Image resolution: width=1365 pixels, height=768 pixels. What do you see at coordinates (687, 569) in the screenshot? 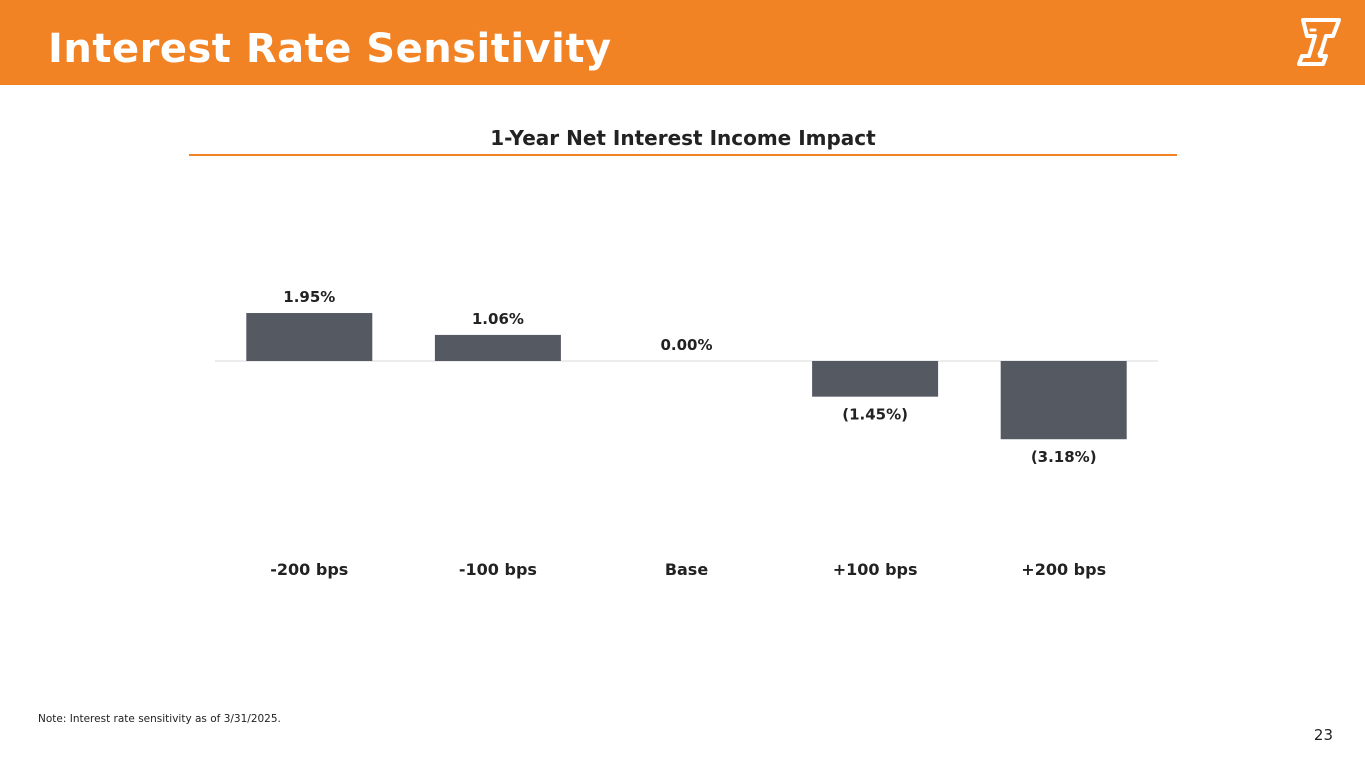
I see `category-label-2: Base` at bounding box center [687, 569].